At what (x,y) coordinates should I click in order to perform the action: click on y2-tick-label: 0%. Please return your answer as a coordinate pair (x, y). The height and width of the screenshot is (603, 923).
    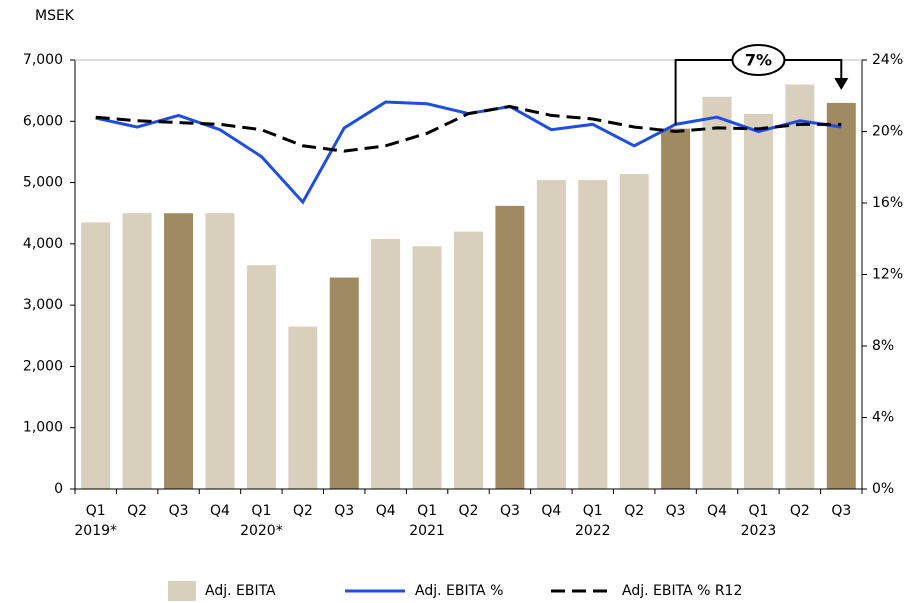
    Looking at the image, I should click on (883, 489).